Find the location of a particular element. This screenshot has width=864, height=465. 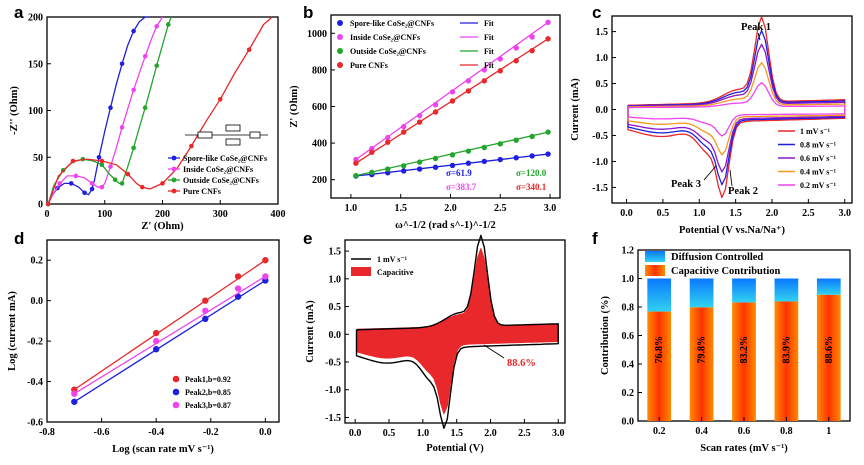

y-tick-label: -1.0 is located at coordinates (333, 390).